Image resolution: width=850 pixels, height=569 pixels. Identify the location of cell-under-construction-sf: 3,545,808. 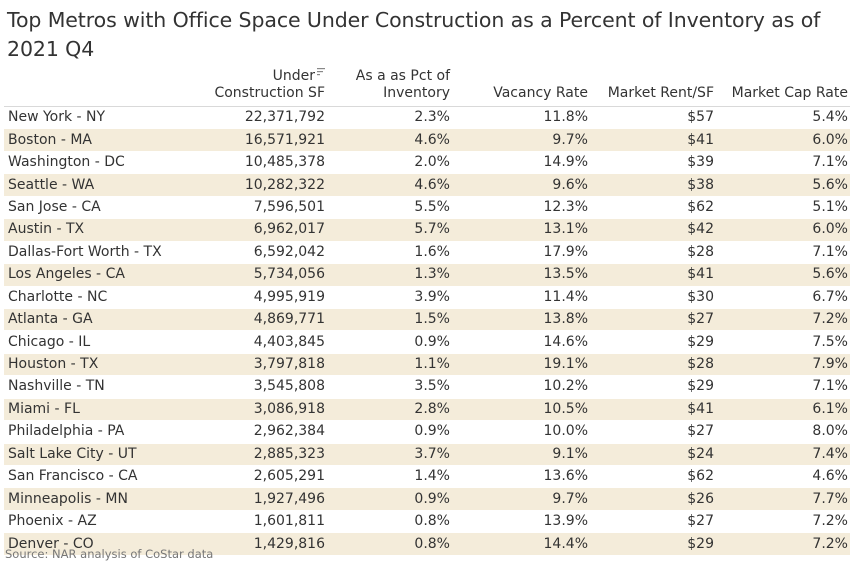
(289, 386).